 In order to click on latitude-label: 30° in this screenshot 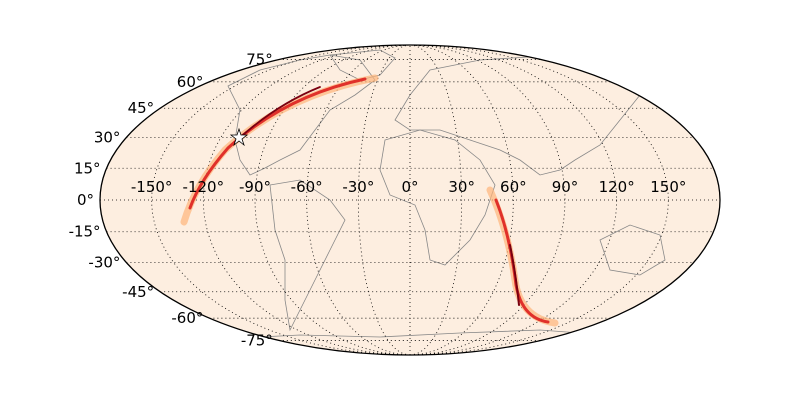, I will do `click(107, 137)`.